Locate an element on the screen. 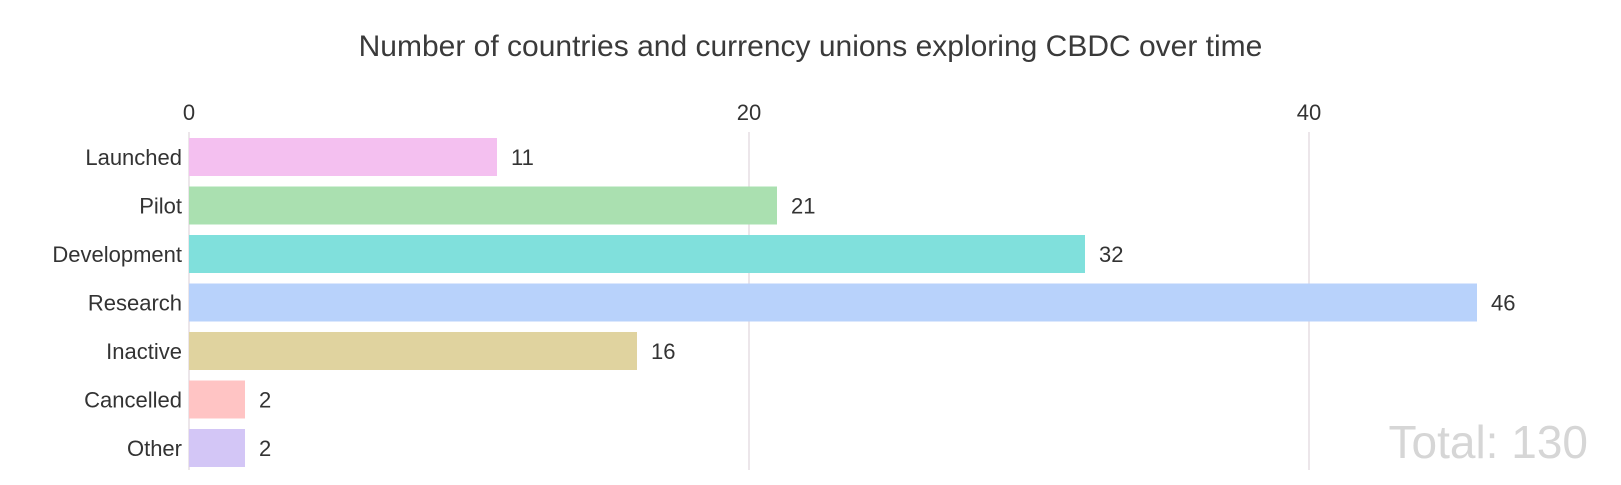 The height and width of the screenshot is (485, 1621). bar-launched is located at coordinates (343, 157).